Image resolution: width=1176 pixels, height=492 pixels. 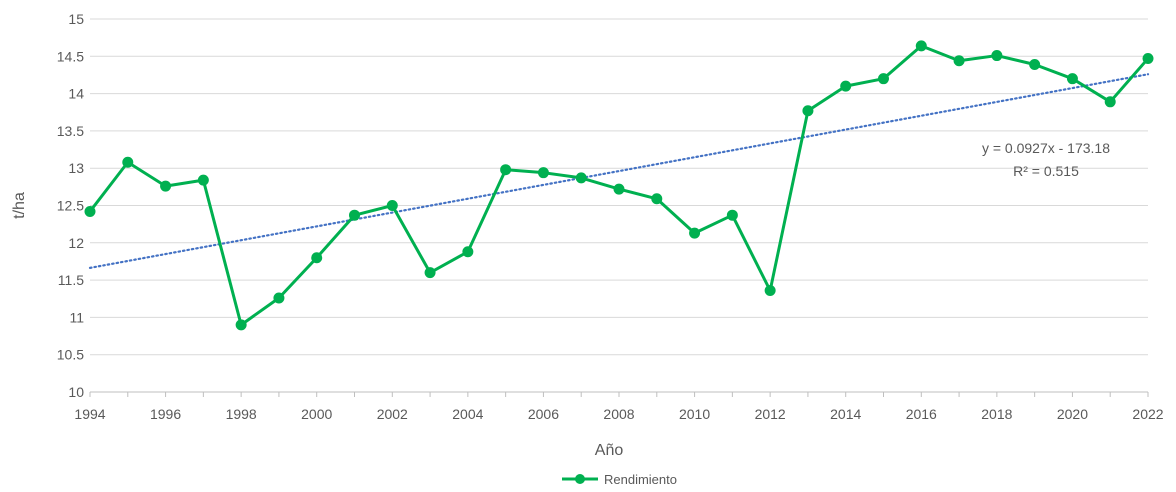 I want to click on legend: Rendimiento, so click(x=619, y=479).